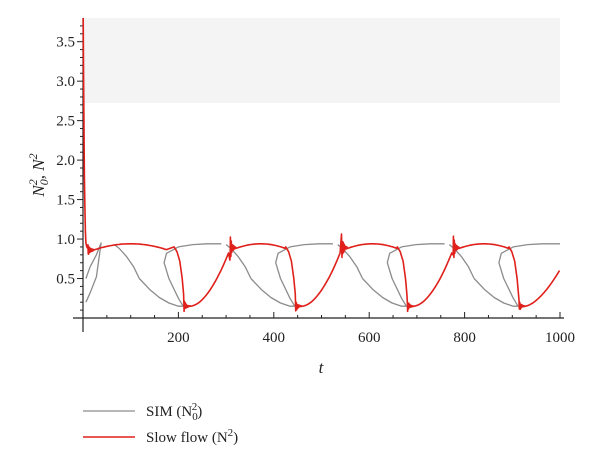 Image resolution: width=600 pixels, height=471 pixels. Describe the element at coordinates (65, 201) in the screenshot. I see `y-tick-label: 1.5` at that location.